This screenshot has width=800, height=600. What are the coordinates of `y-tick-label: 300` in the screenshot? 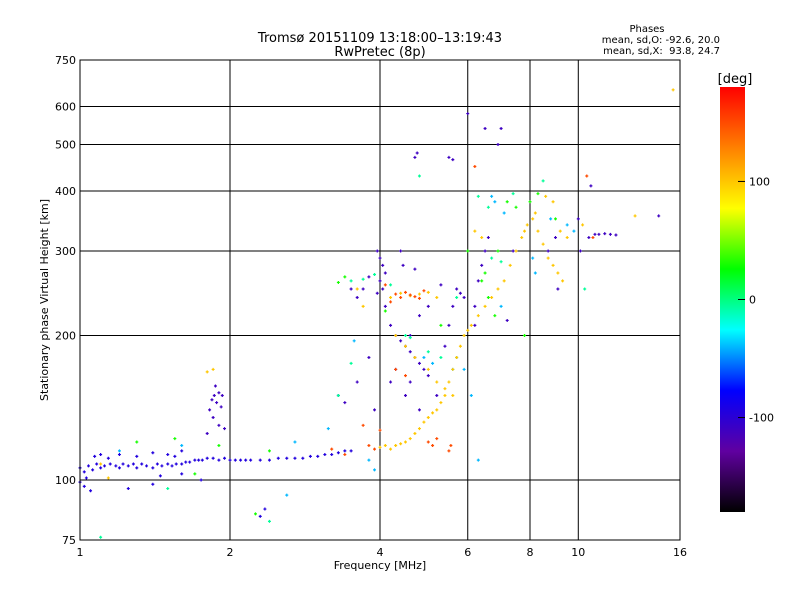 It's located at (65, 251).